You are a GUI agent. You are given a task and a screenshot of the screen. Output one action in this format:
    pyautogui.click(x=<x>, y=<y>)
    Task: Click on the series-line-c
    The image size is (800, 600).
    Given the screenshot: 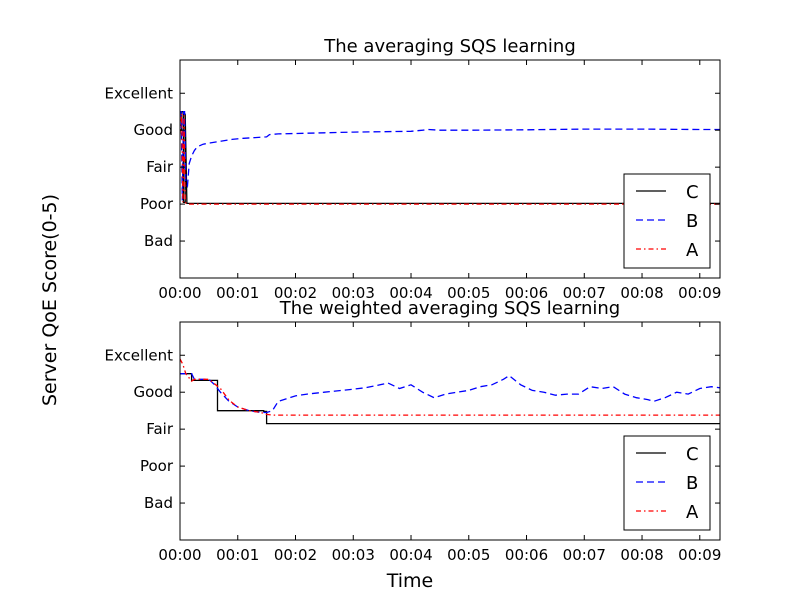 What is the action you would take?
    pyautogui.click(x=450, y=399)
    